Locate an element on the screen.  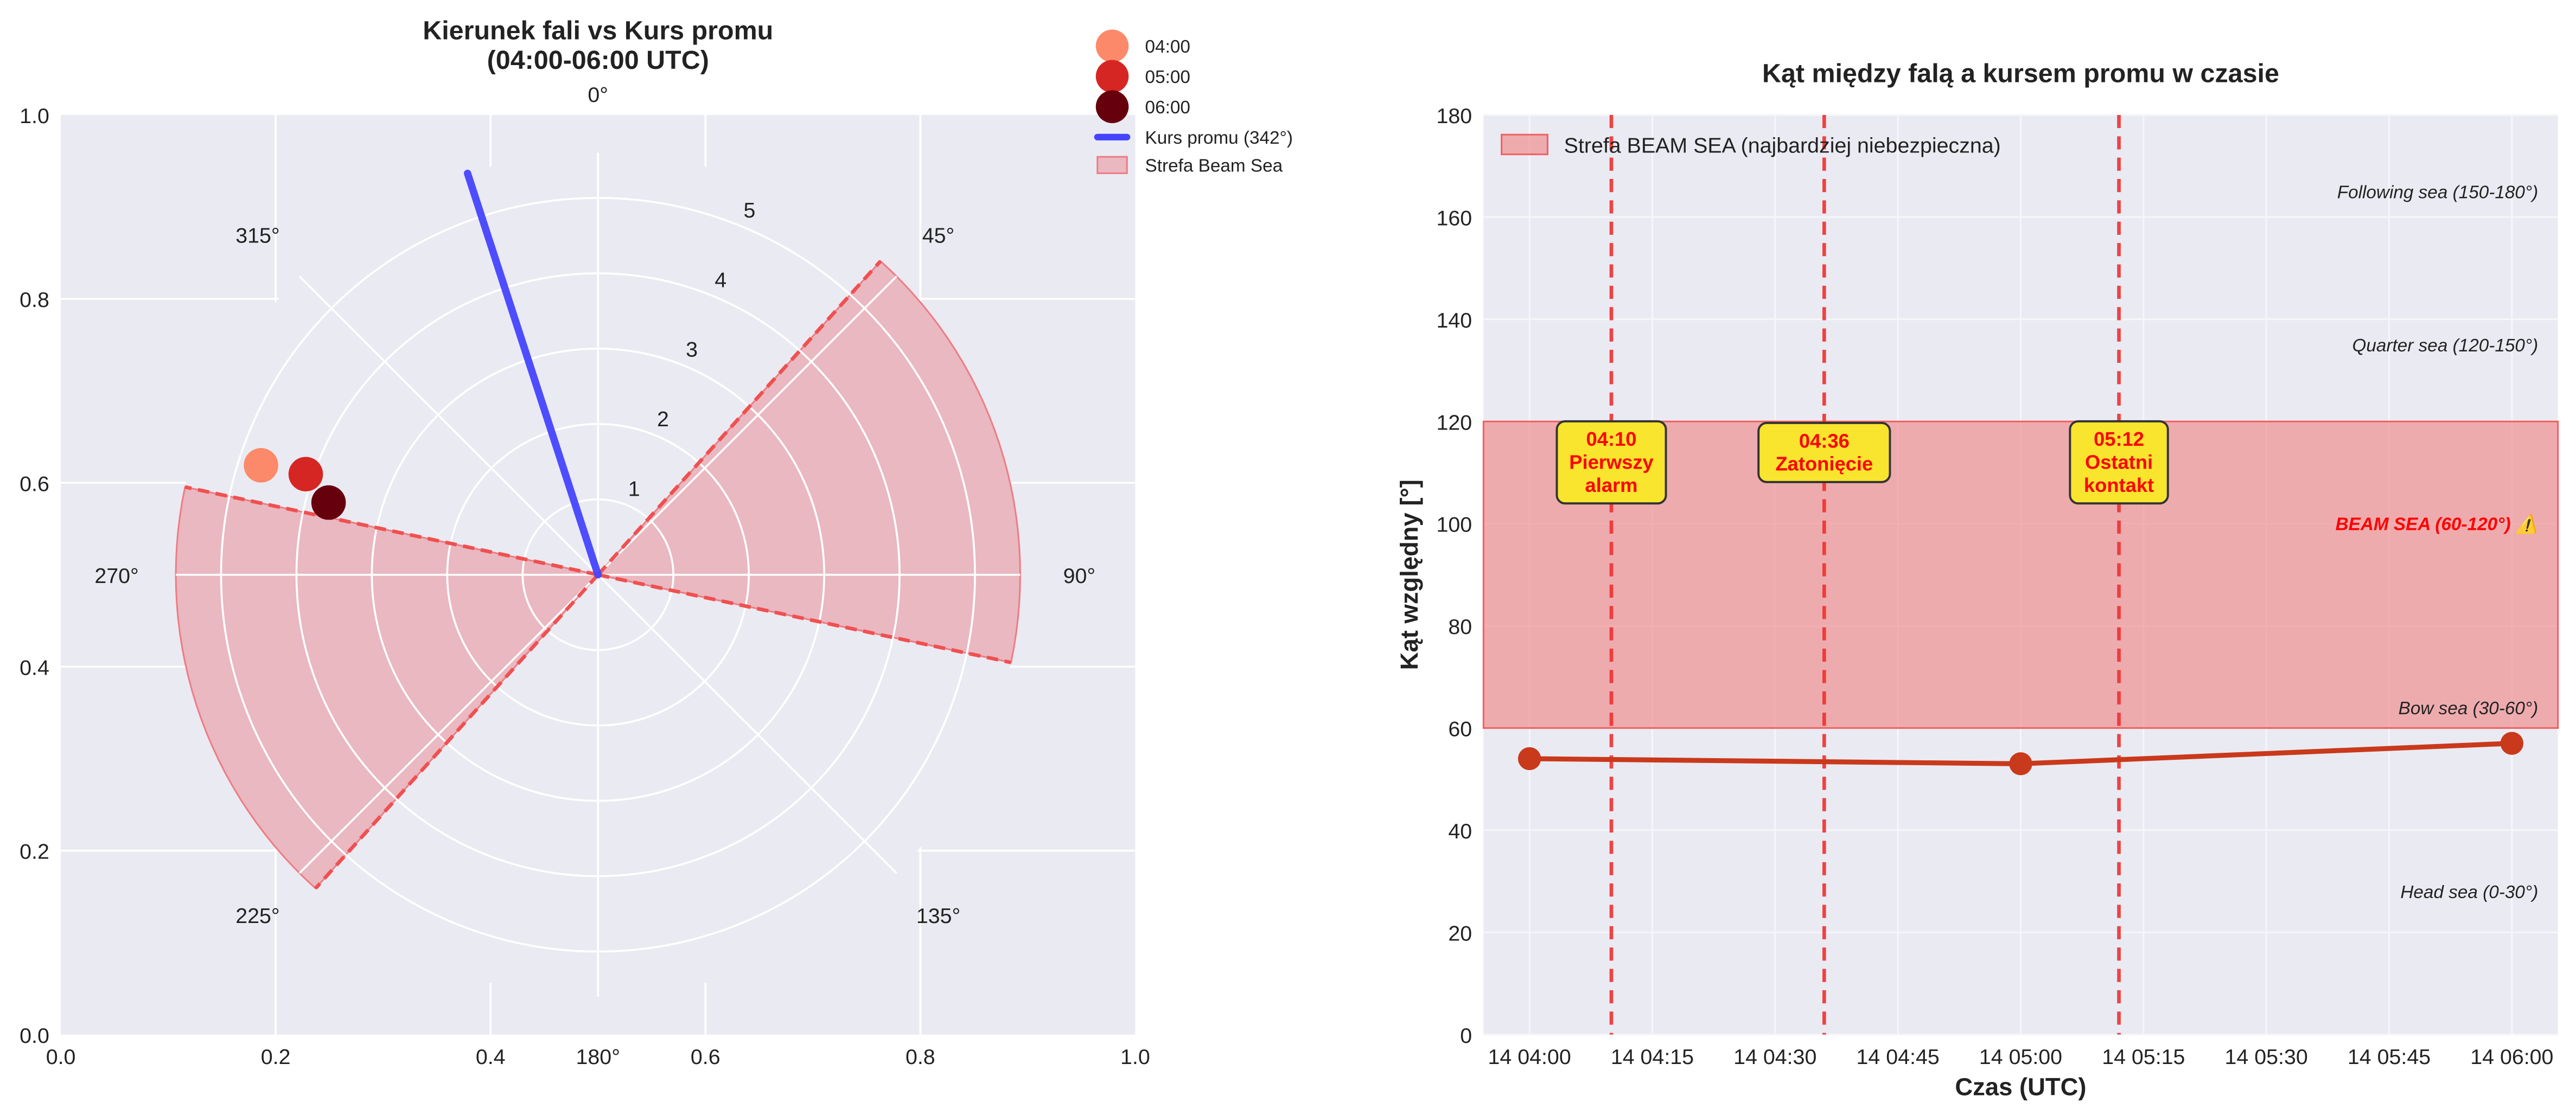
polar-title: (04:00-06:00 UTC) is located at coordinates (598, 60).